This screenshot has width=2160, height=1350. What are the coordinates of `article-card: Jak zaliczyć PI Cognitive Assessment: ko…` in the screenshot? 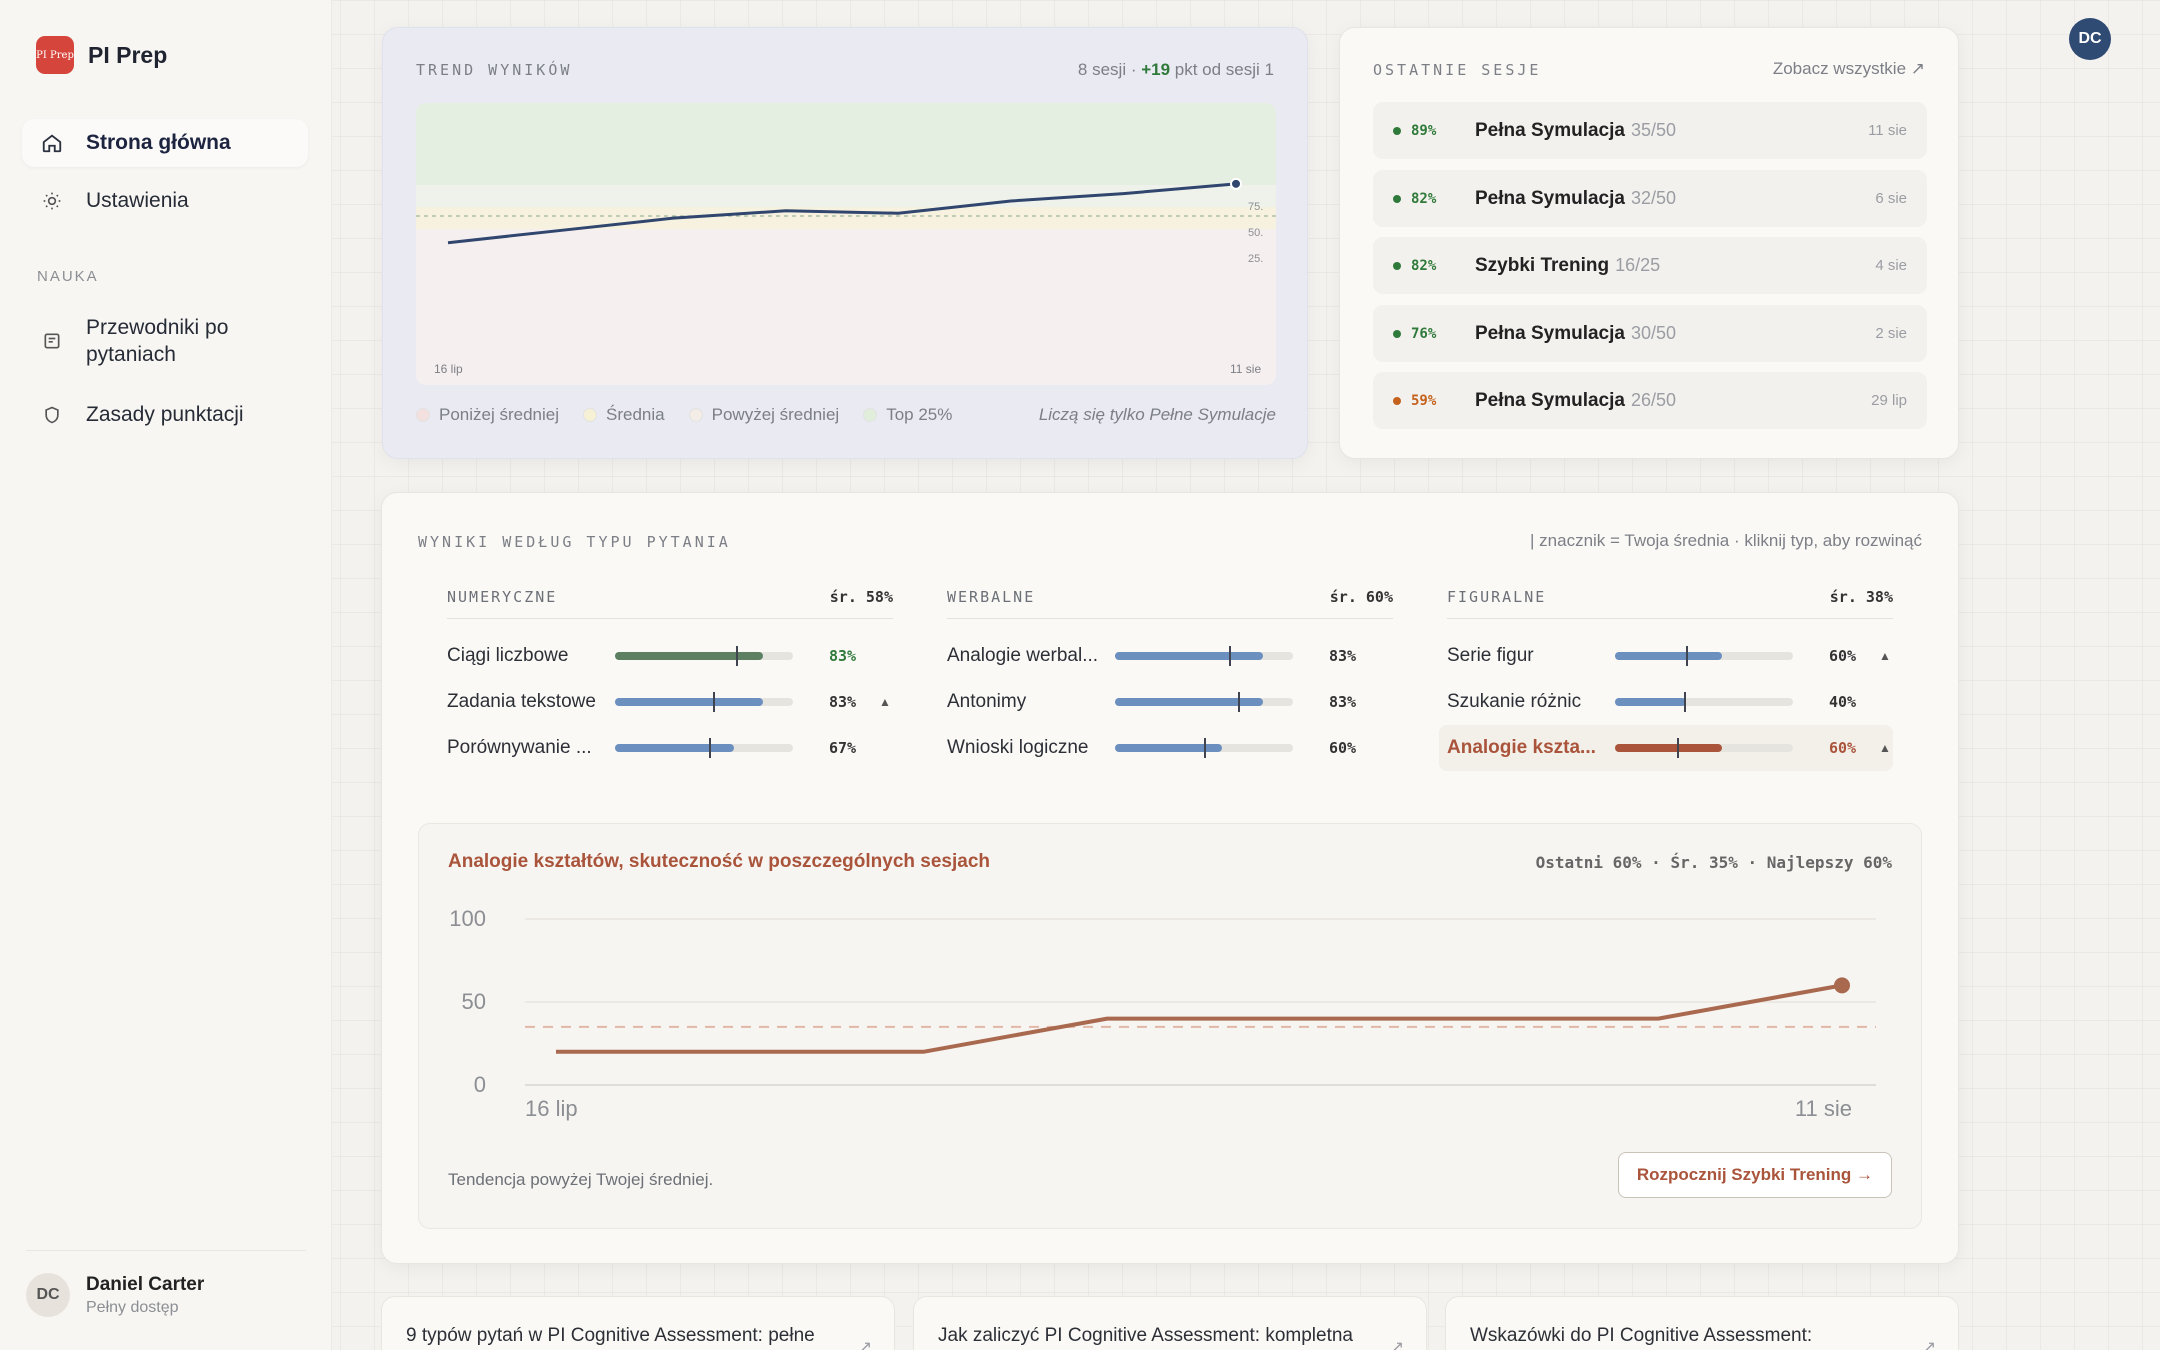 It's located at (1170, 1323).